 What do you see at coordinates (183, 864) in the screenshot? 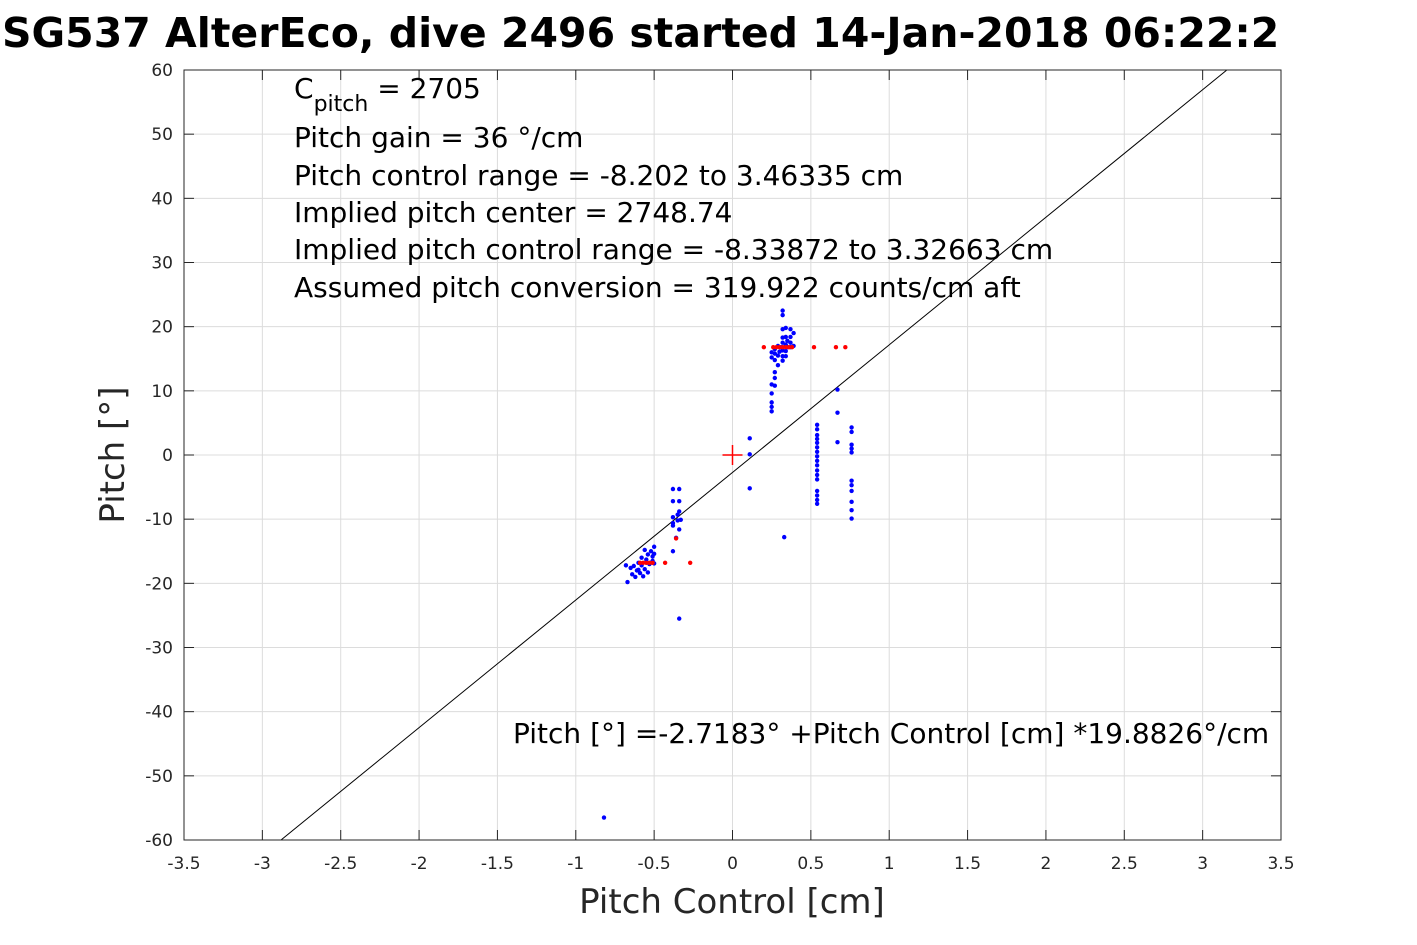
I see `x-tick-label: -3.5` at bounding box center [183, 864].